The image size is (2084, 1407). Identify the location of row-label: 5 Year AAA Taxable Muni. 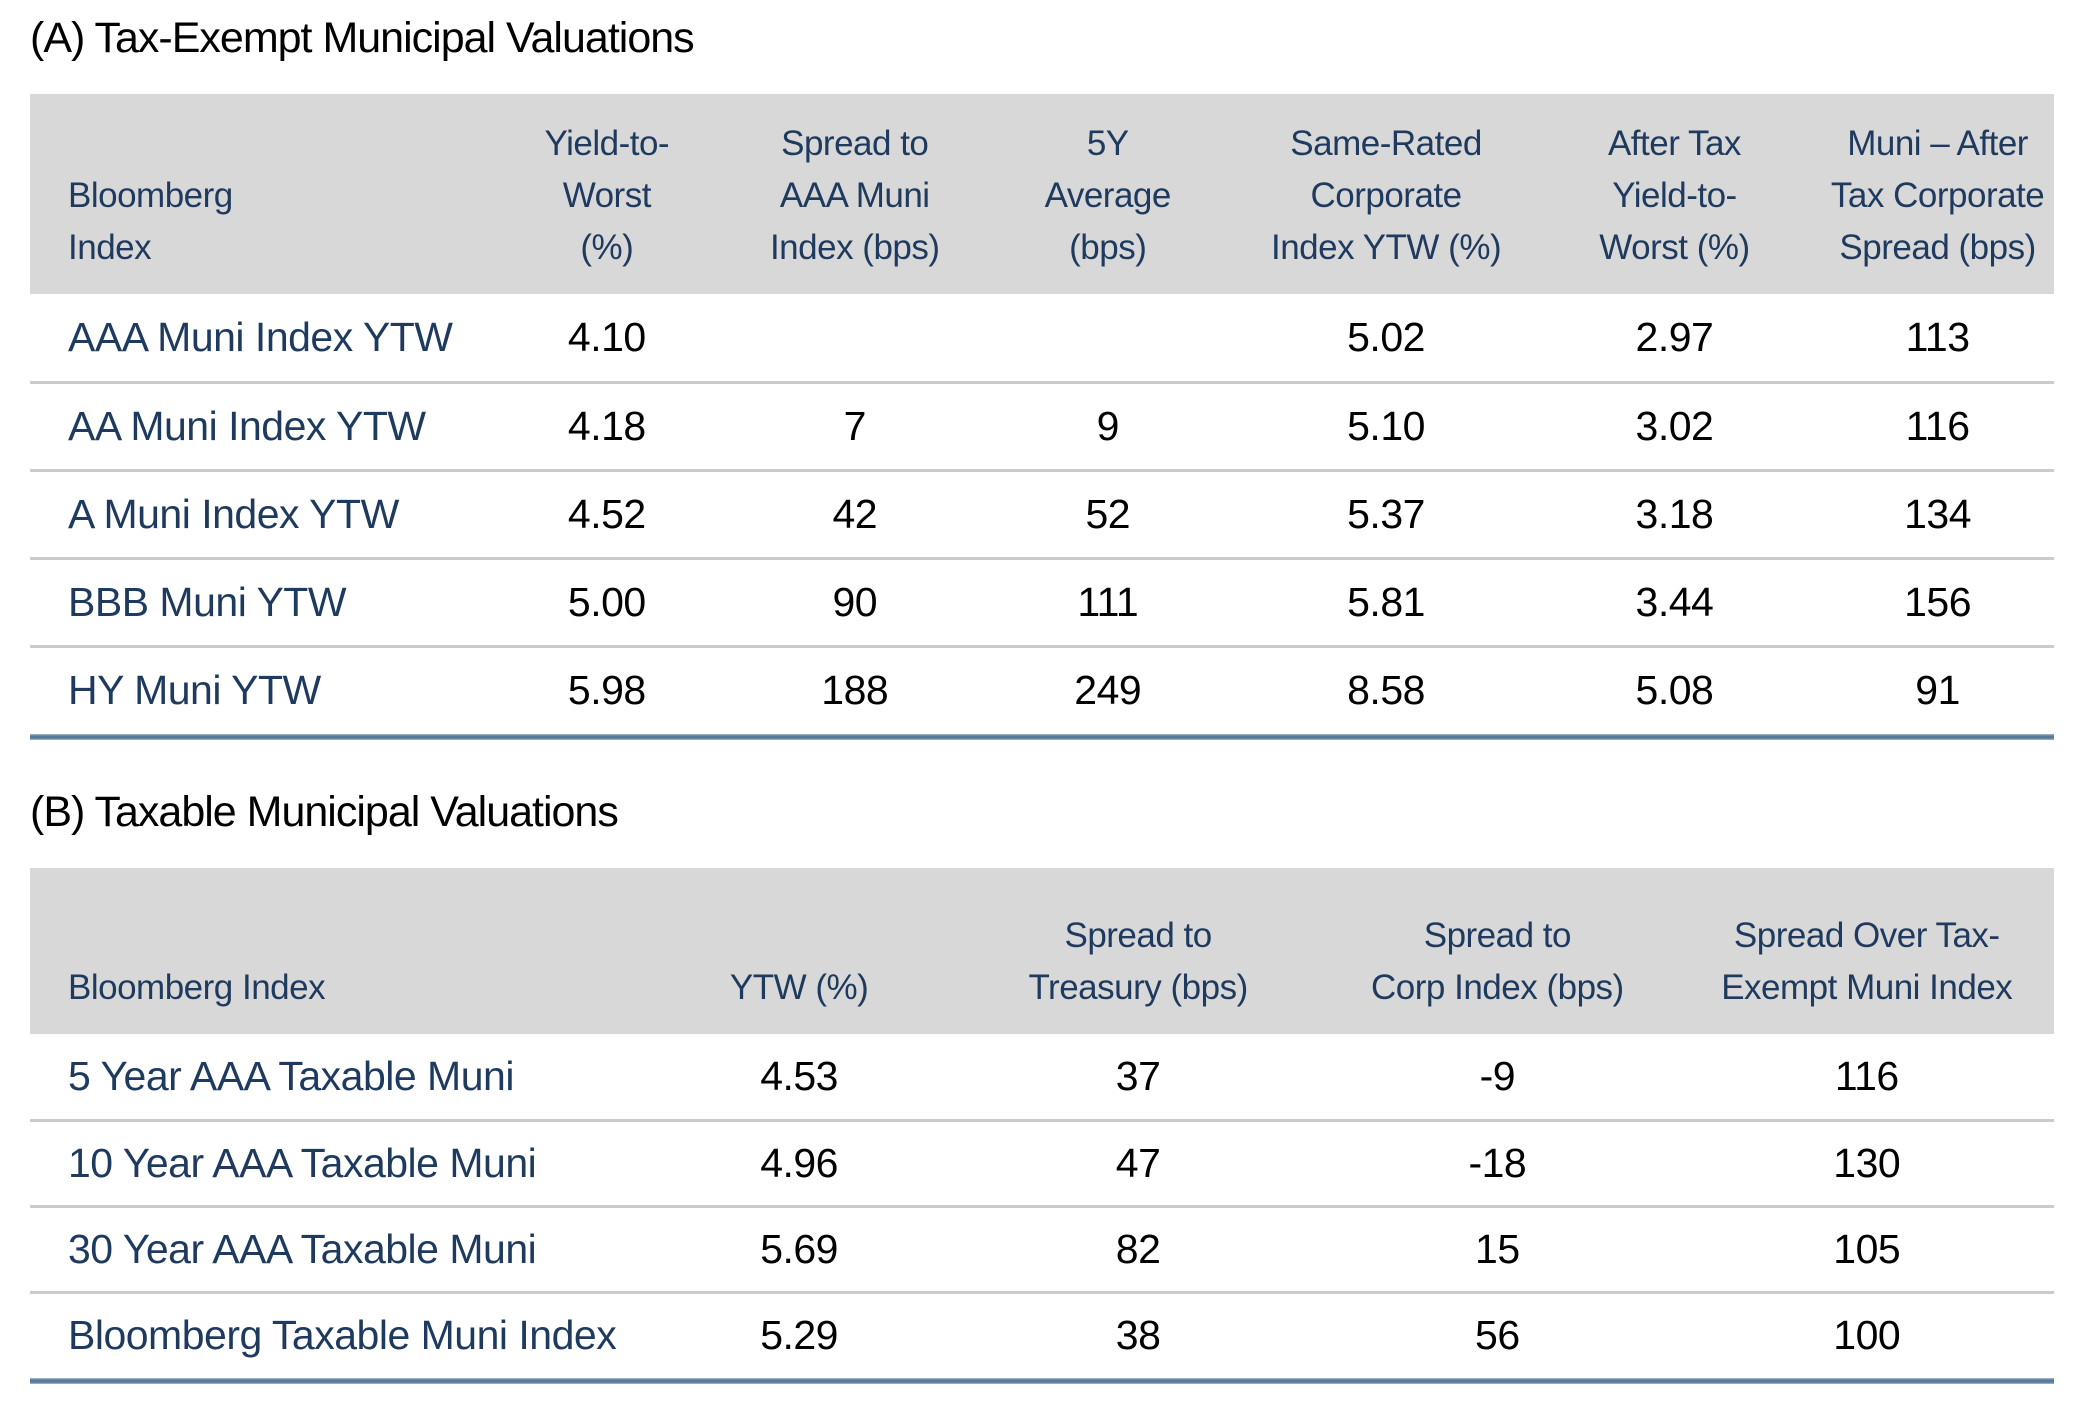
(291, 1075).